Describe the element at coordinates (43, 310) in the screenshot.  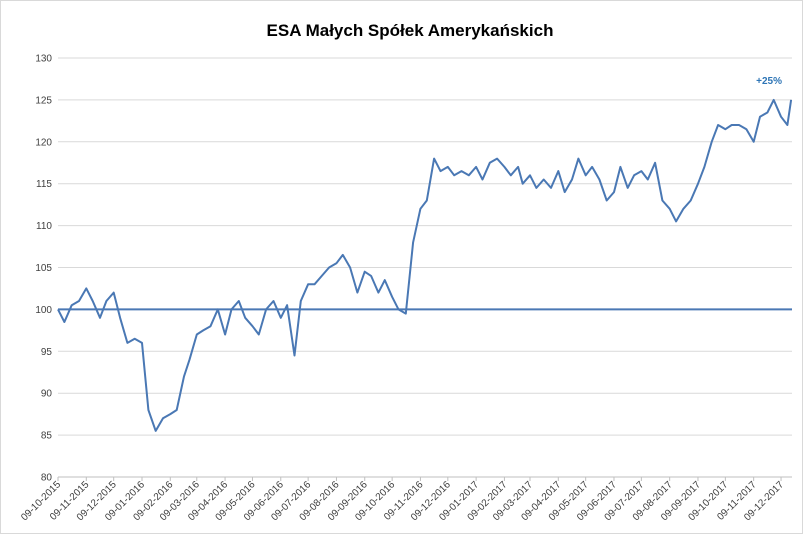
I see `y-tick-label: 100` at that location.